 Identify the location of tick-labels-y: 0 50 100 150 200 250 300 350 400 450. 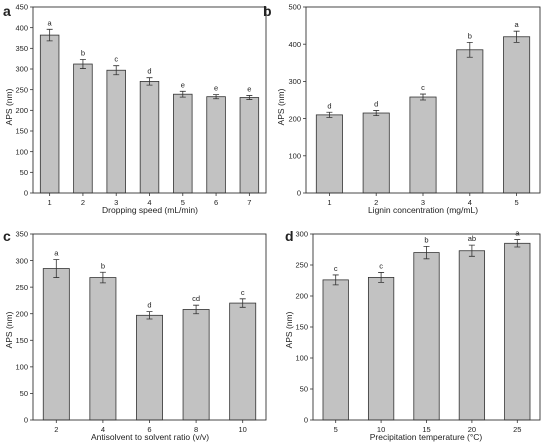
(24, 100).